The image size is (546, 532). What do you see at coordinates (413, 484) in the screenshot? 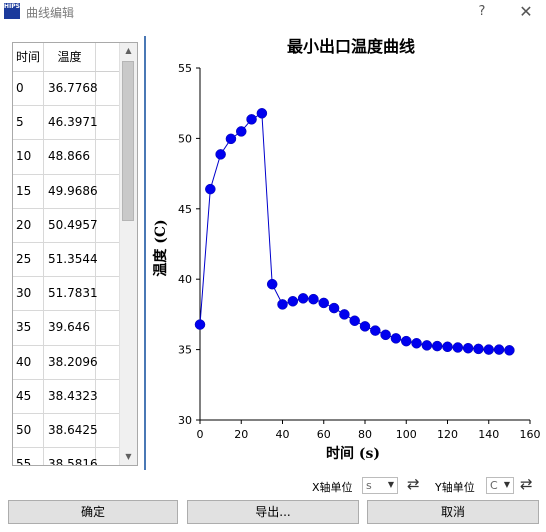
I see `x-swap-icon: ⇄` at bounding box center [413, 484].